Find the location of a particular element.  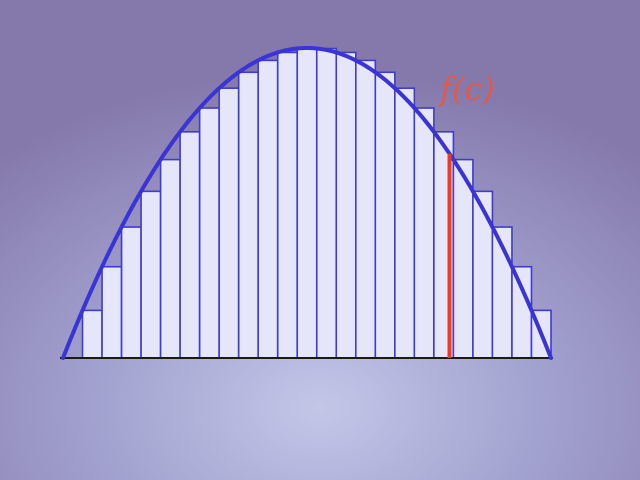

sample-value-label: f(c) is located at coordinates (466, 89).